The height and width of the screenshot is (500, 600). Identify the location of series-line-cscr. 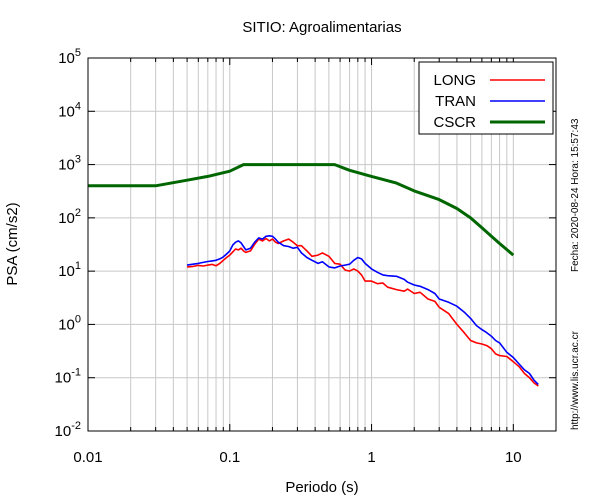
(301, 210).